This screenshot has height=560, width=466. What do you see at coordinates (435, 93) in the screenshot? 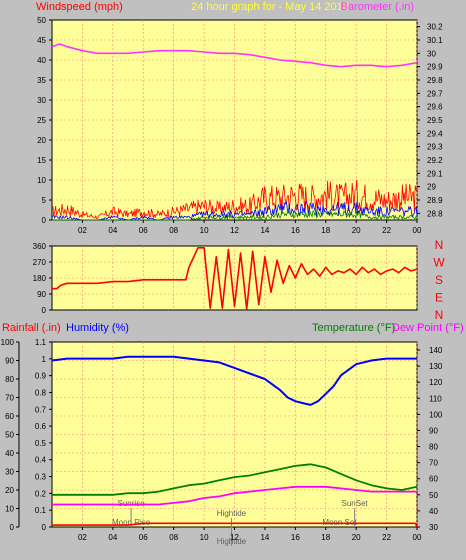
I see `baro-tick-label: 29.7` at bounding box center [435, 93].